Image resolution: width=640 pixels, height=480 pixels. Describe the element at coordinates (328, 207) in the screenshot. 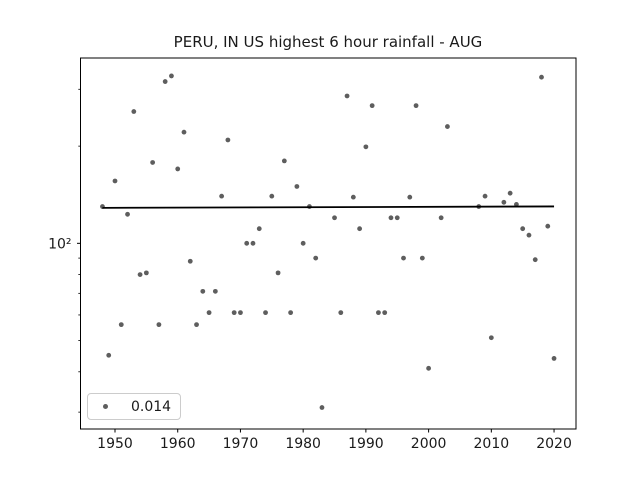

I see `trend-line` at that location.